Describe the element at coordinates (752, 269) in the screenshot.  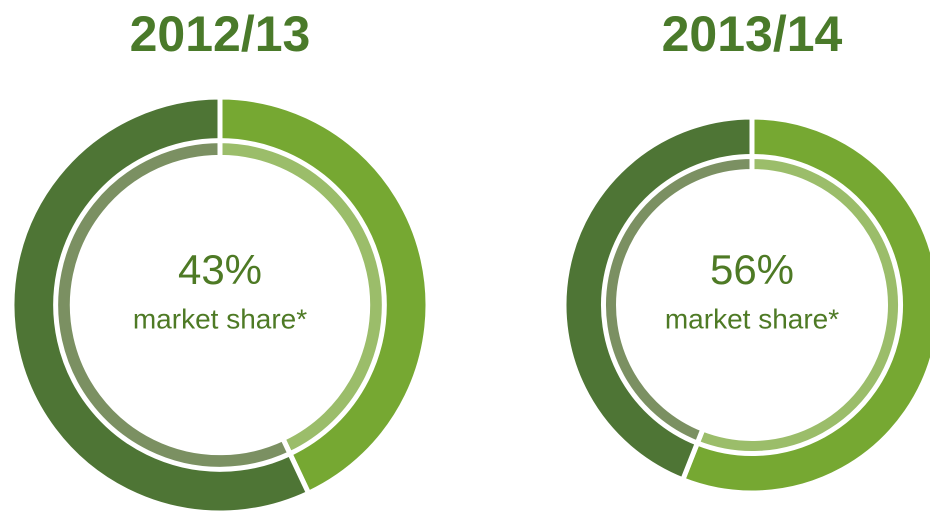
I see `center-value-label: 56%` at that location.